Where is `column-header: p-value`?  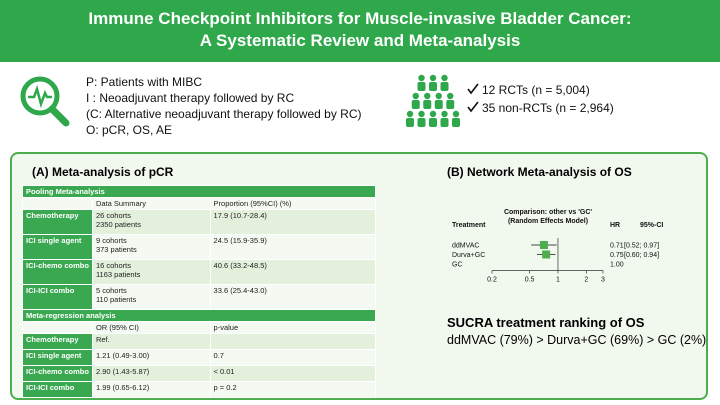
column-header: p-value is located at coordinates (293, 327).